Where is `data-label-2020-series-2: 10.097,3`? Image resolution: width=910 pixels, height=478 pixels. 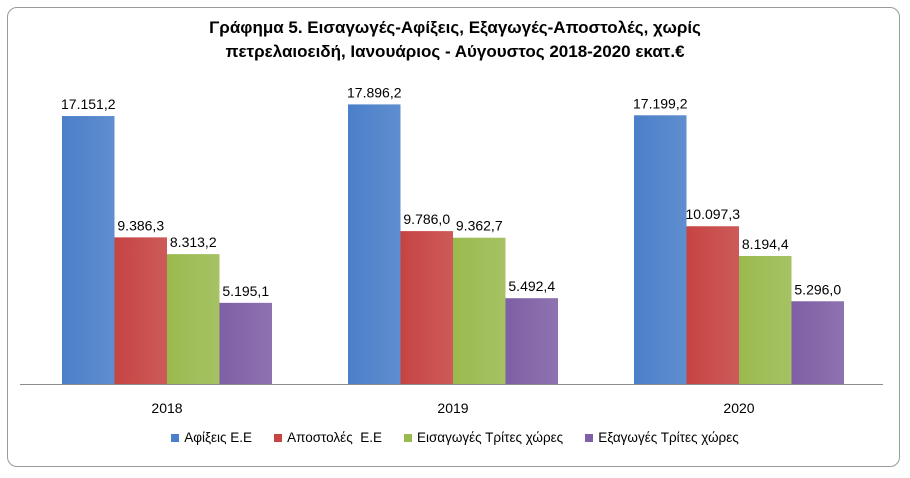
data-label-2020-series-2: 10.097,3 is located at coordinates (713, 214).